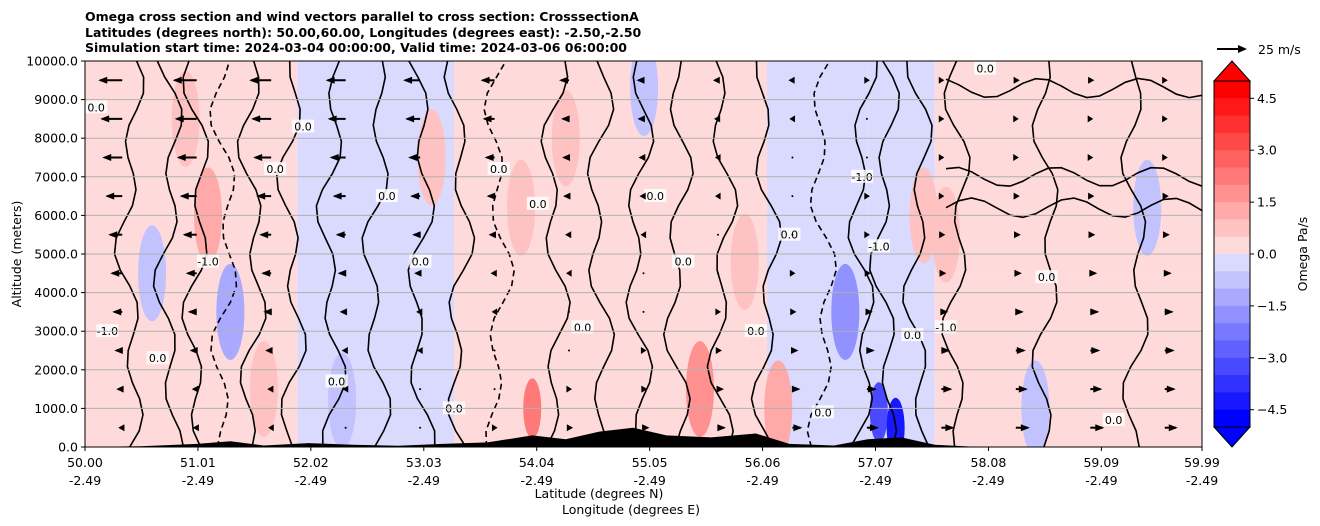 This screenshot has height=526, width=1320. Describe the element at coordinates (1242, 49) in the screenshot. I see `quiver-key-arrowhead` at that location.